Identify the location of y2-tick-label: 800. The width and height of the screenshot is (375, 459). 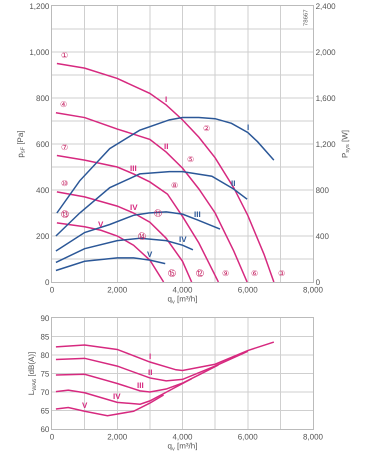
(323, 190).